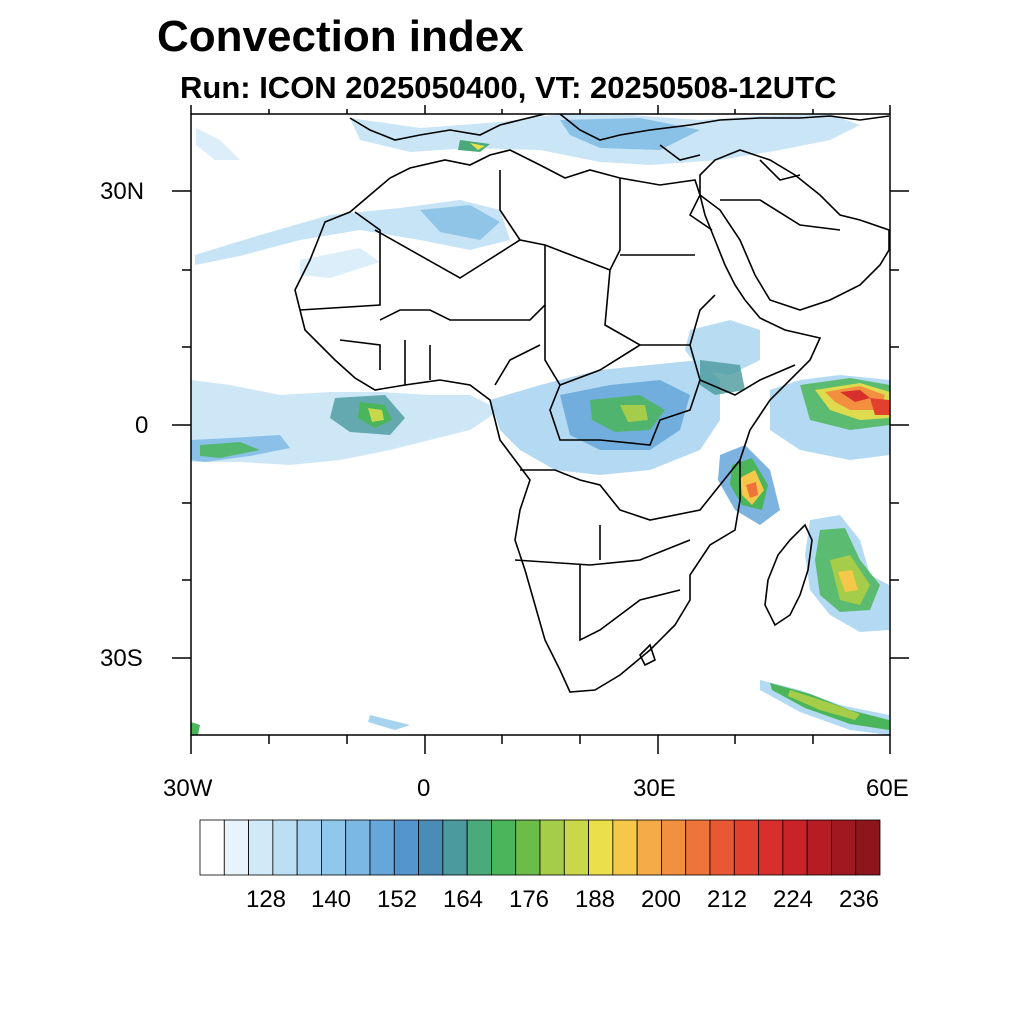 This screenshot has width=1024, height=1024. What do you see at coordinates (122, 191) in the screenshot?
I see `lat-label-30n: 30N` at bounding box center [122, 191].